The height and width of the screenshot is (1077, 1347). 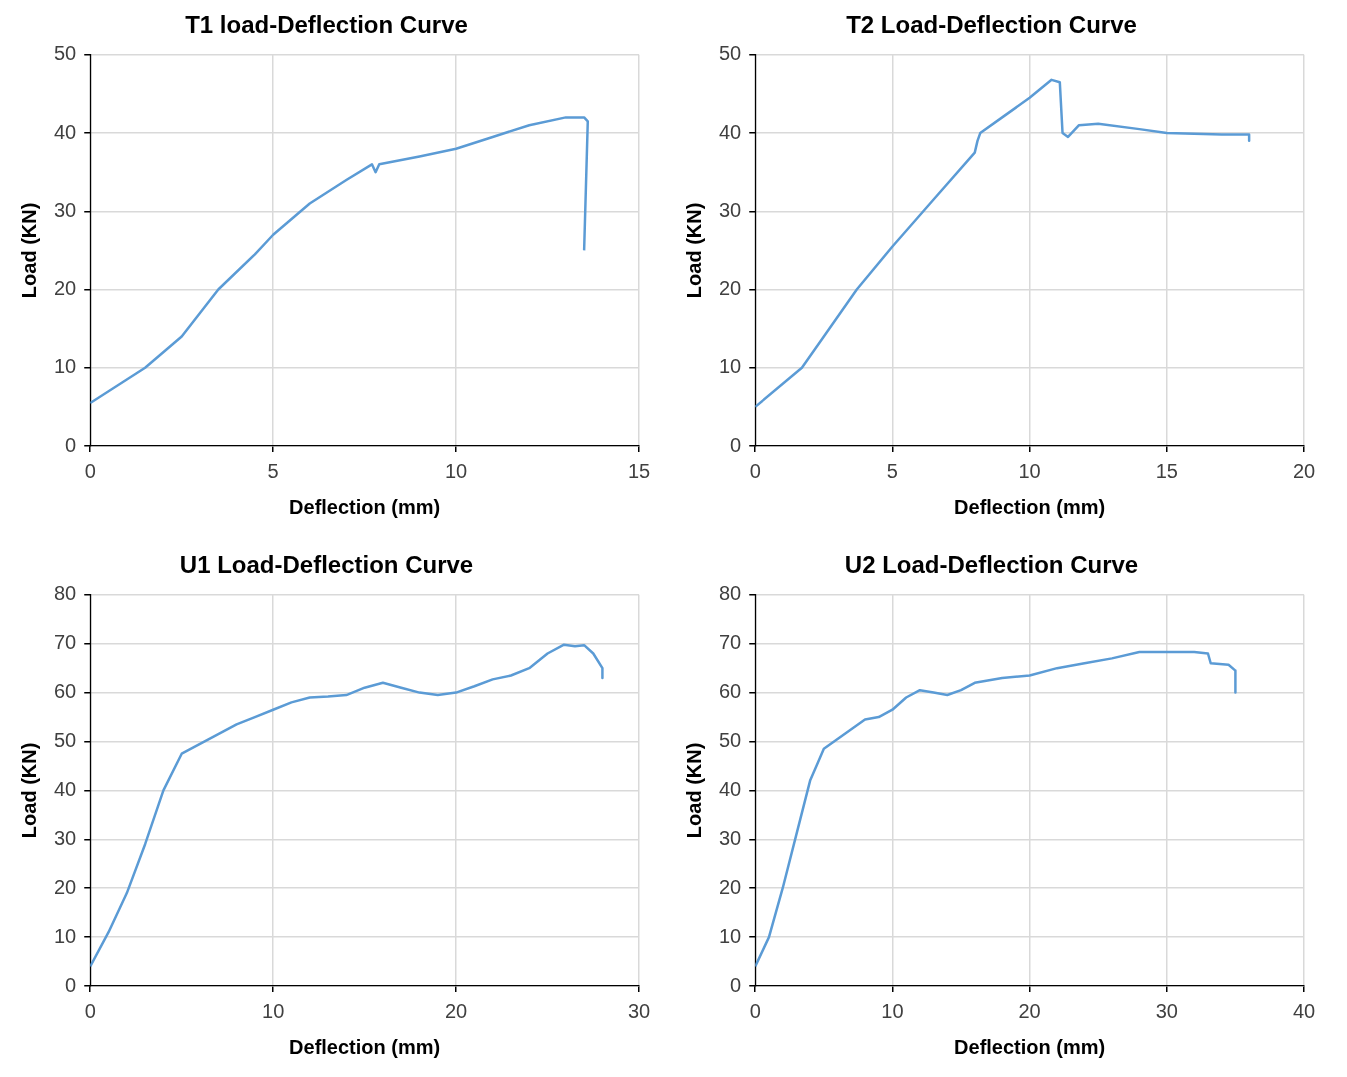 I want to click on chart-title: U1 Load-Deflection Curve, so click(x=326, y=565).